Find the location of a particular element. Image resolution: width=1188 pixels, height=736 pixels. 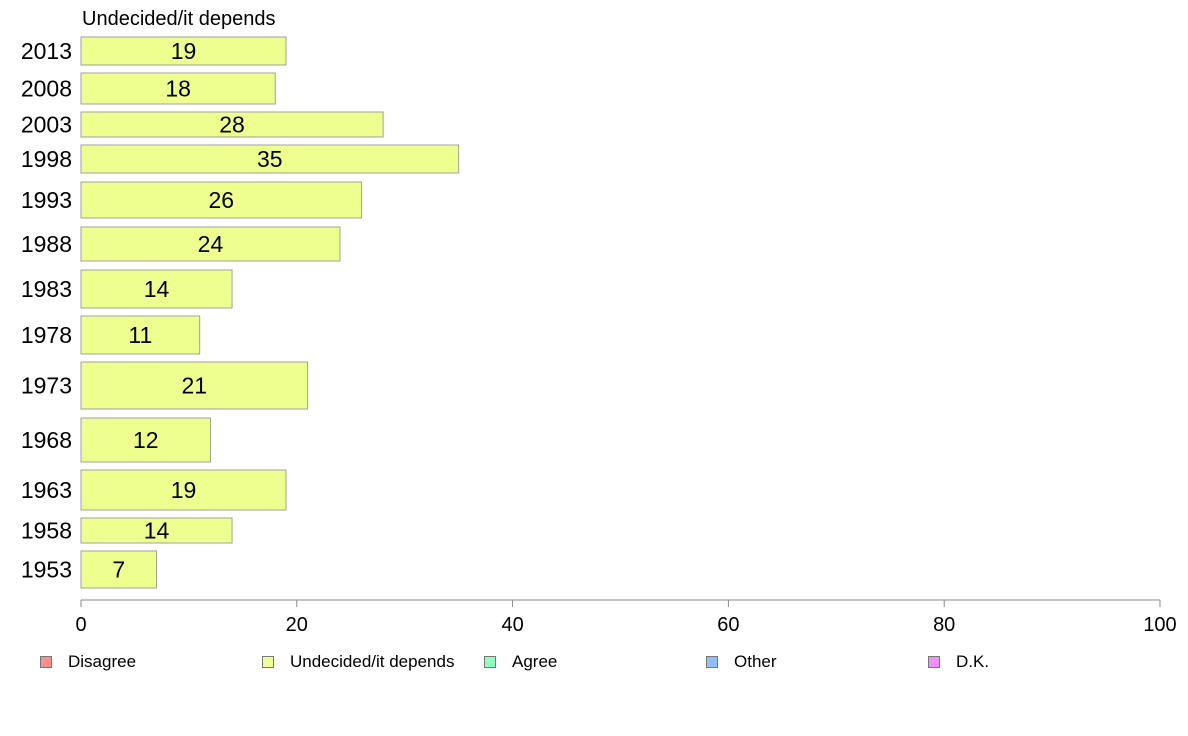

bar-1958 is located at coordinates (156, 530).